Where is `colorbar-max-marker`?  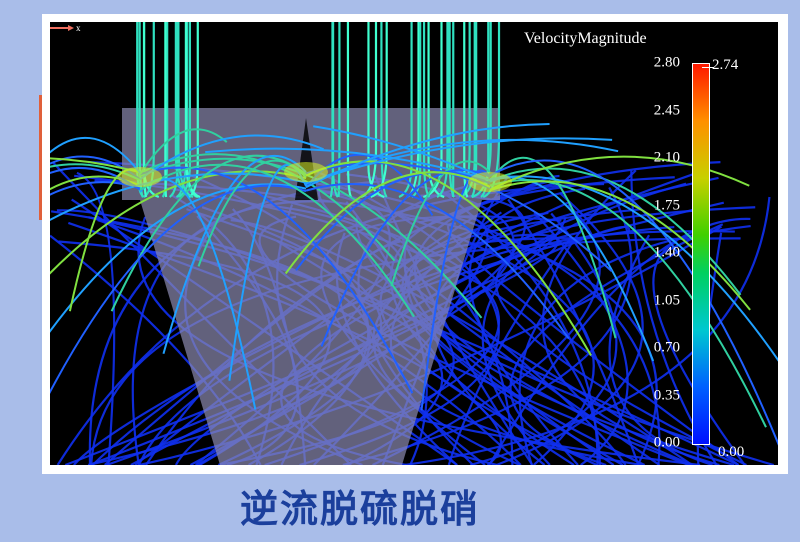
colorbar-max-marker is located at coordinates (708, 67).